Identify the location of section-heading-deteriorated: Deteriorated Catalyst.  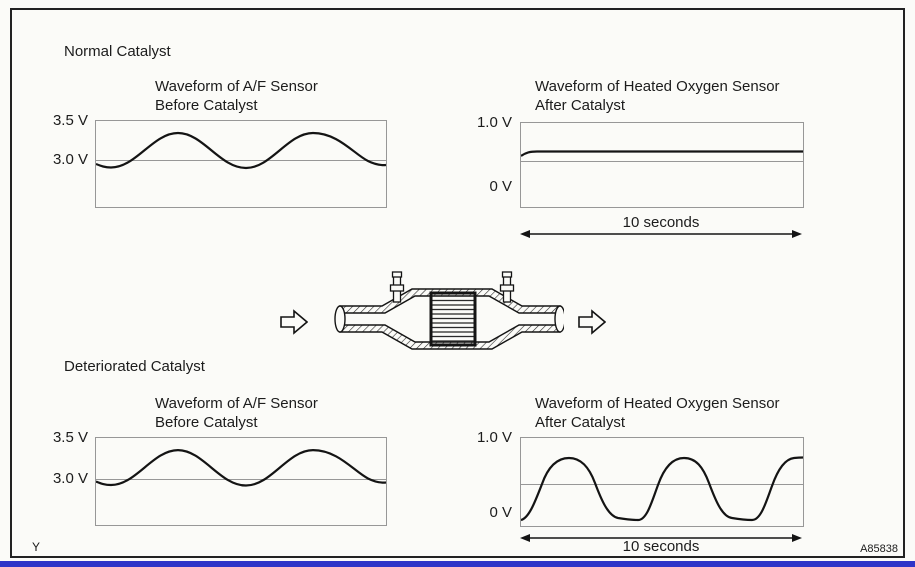
(134, 366).